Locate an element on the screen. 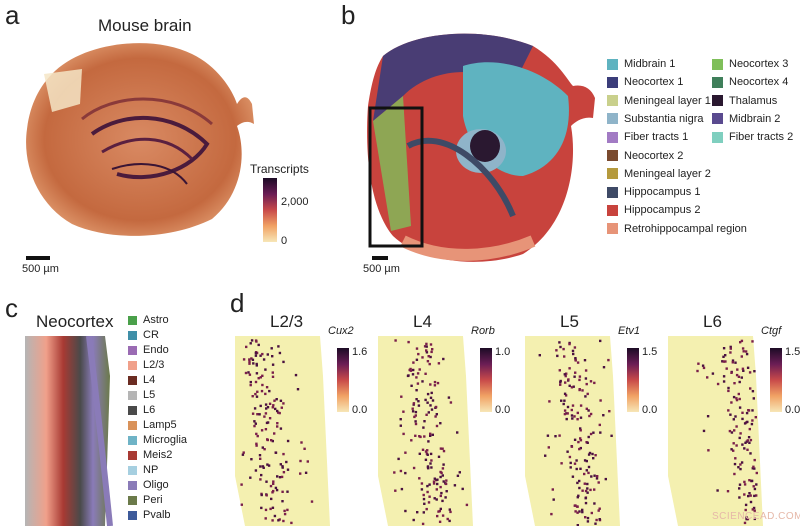  legend-b-label: Hippocampus 2 is located at coordinates (662, 210).